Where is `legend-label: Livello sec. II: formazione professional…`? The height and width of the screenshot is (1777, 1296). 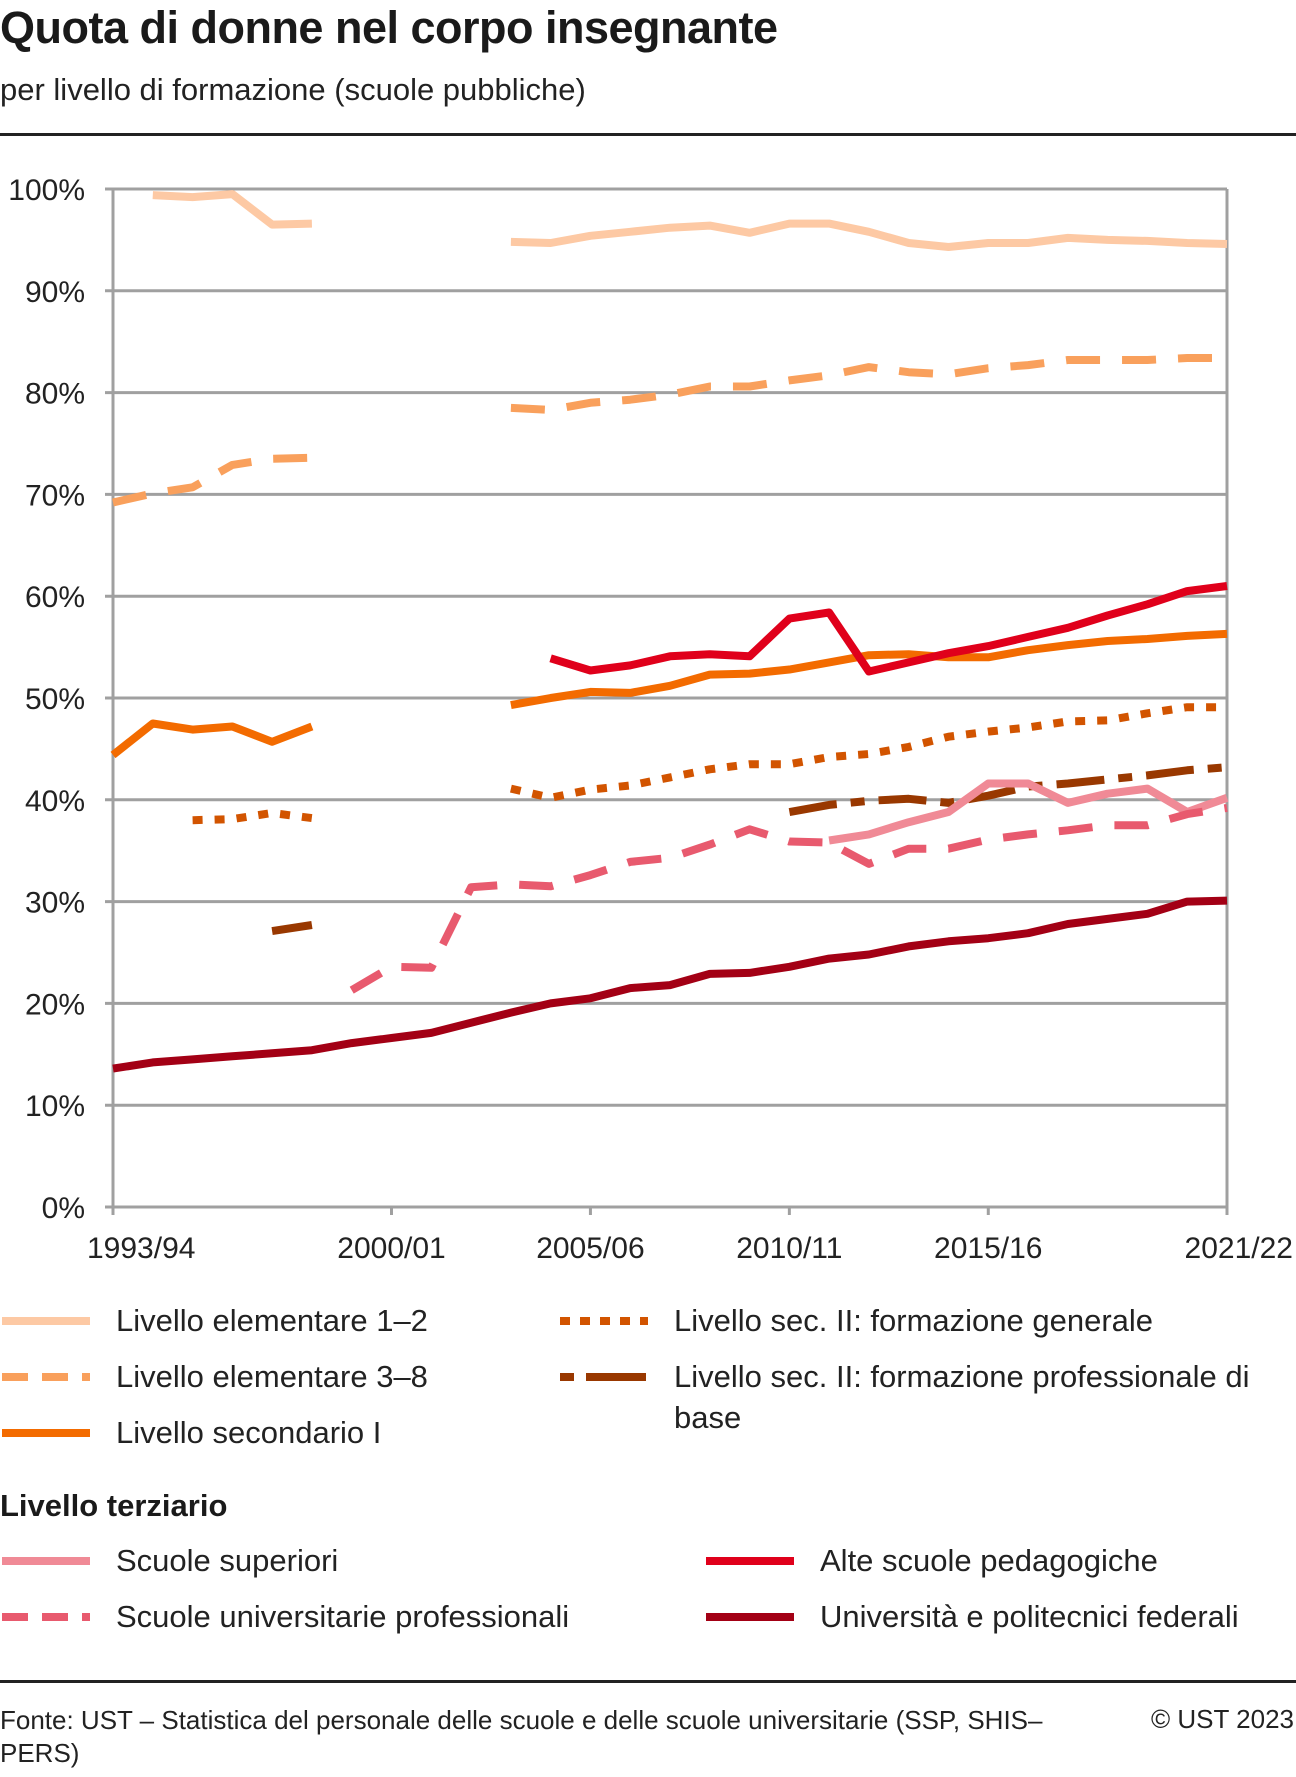
legend-label: Livello sec. II: formazione professional… is located at coordinates (962, 1397).